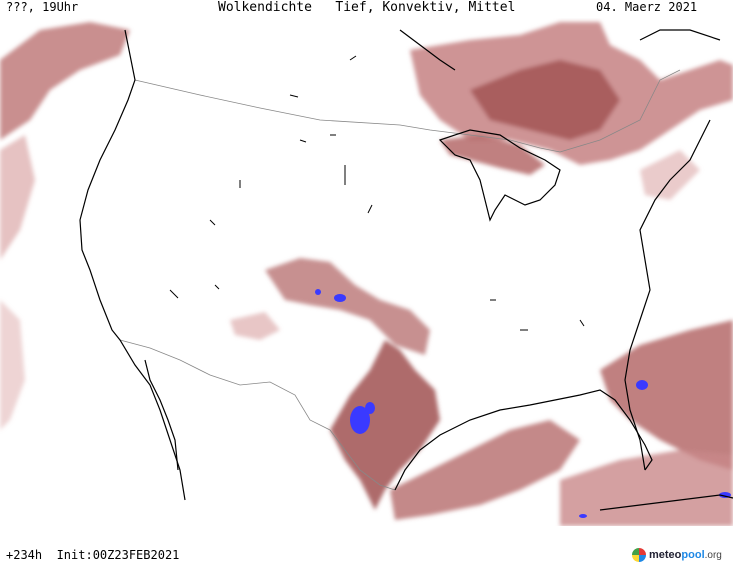 The height and width of the screenshot is (566, 733). What do you see at coordinates (347, 306) in the screenshot?
I see `cloud-area-plains` at bounding box center [347, 306].